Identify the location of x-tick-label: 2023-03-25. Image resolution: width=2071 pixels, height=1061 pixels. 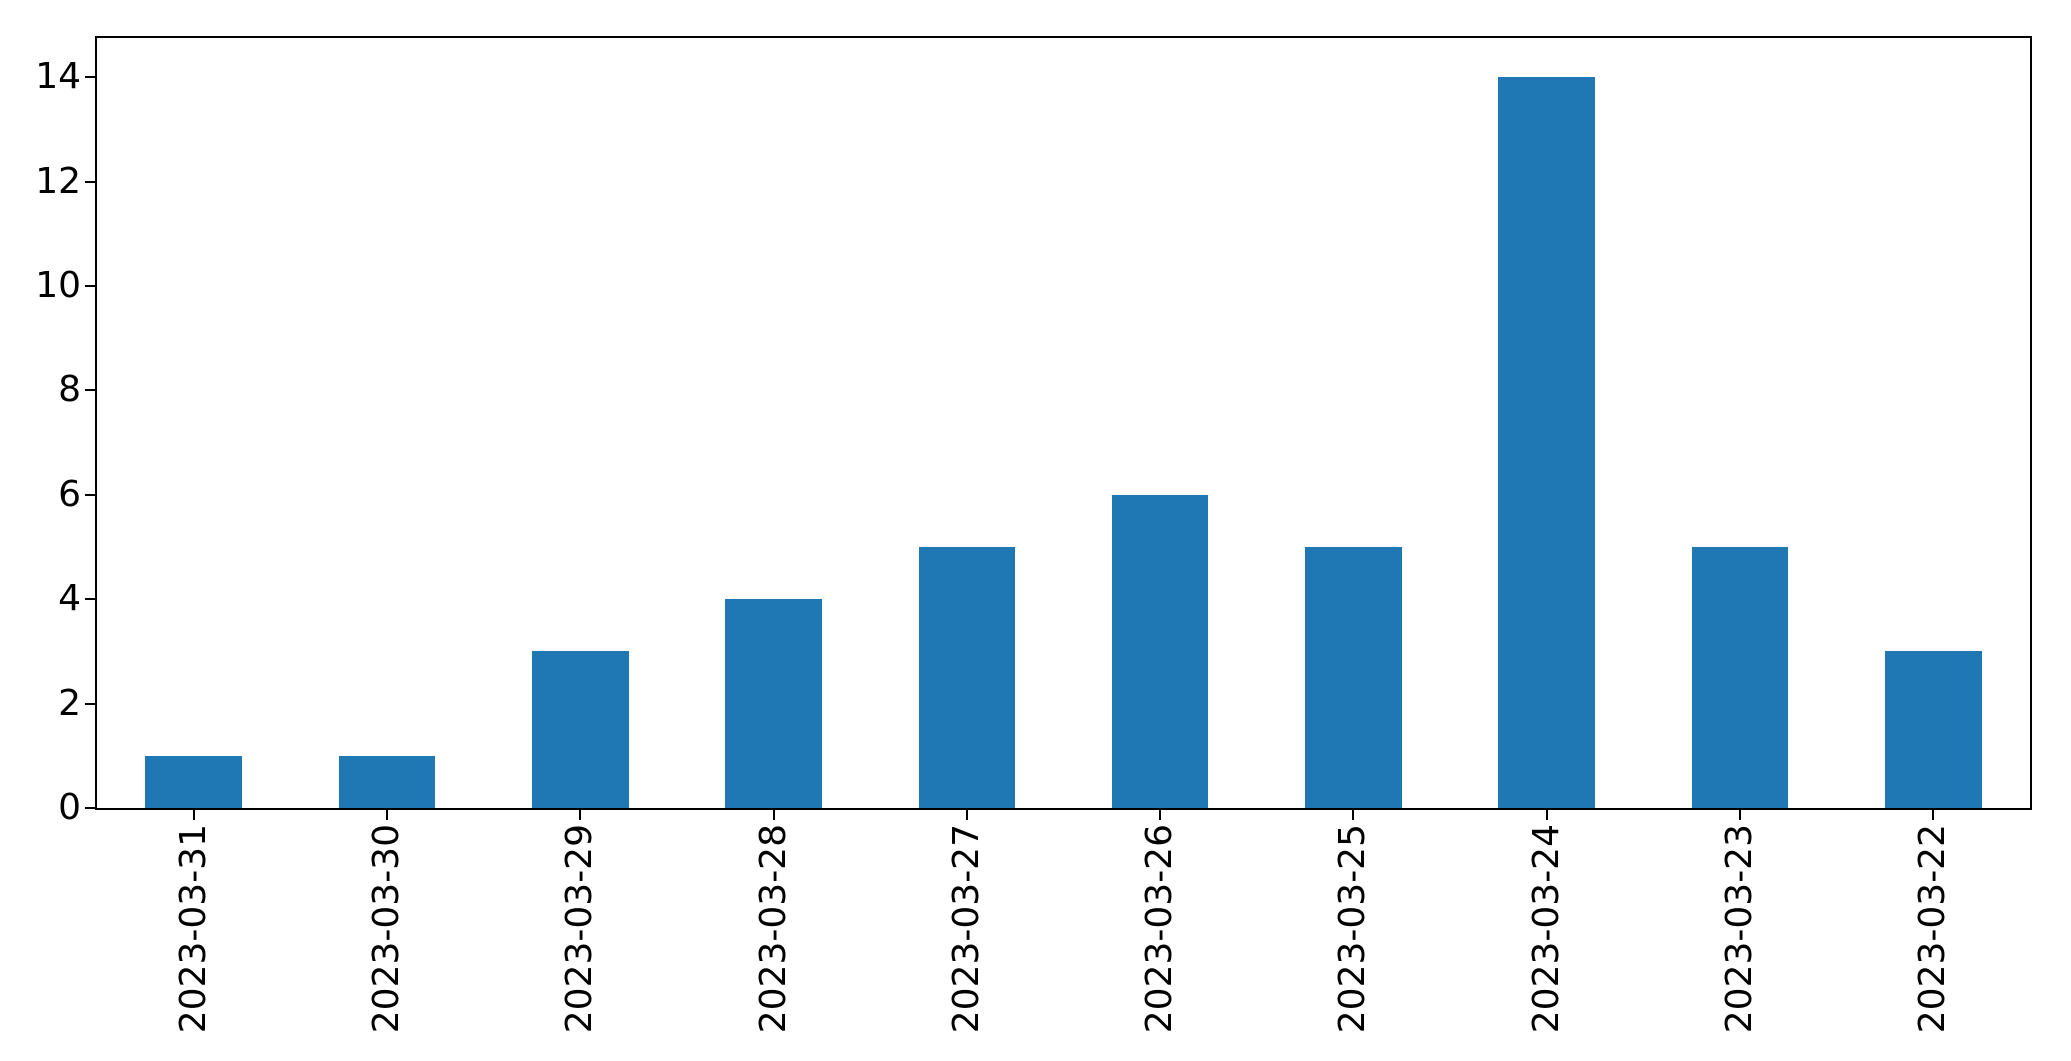
(1353, 929).